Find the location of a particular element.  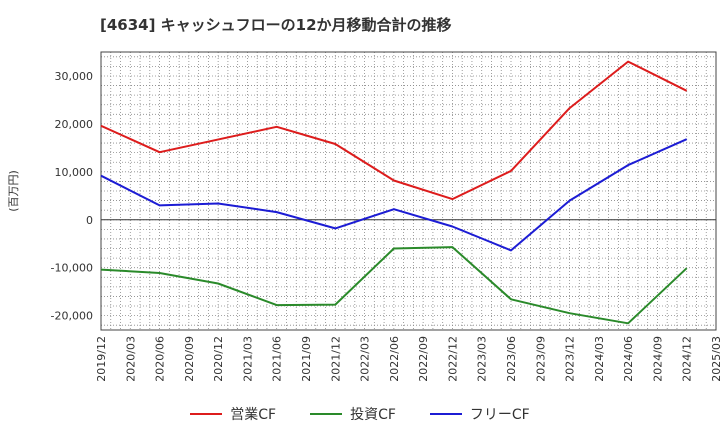

investing-cf-line is located at coordinates (394, 285).